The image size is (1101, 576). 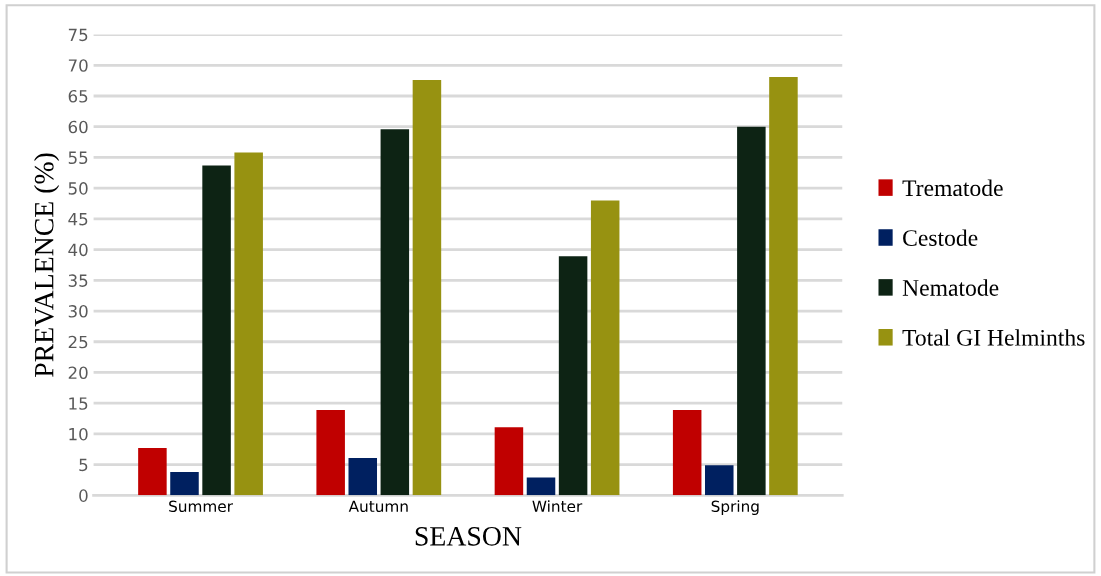 What do you see at coordinates (78, 35) in the screenshot?
I see `y-tick-label: 75` at bounding box center [78, 35].